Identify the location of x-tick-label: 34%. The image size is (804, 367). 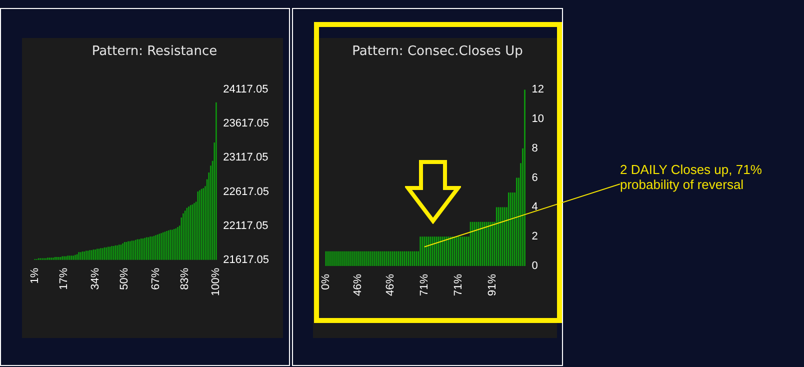
(95, 279).